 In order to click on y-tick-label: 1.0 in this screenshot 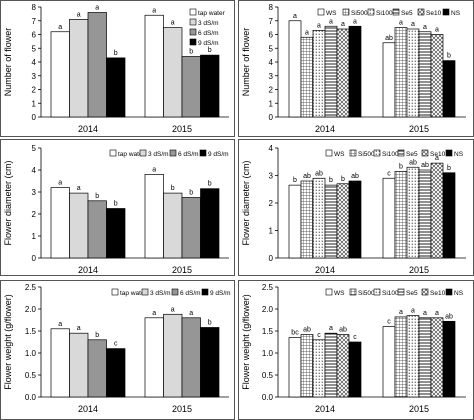, I will do `click(268, 353)`.